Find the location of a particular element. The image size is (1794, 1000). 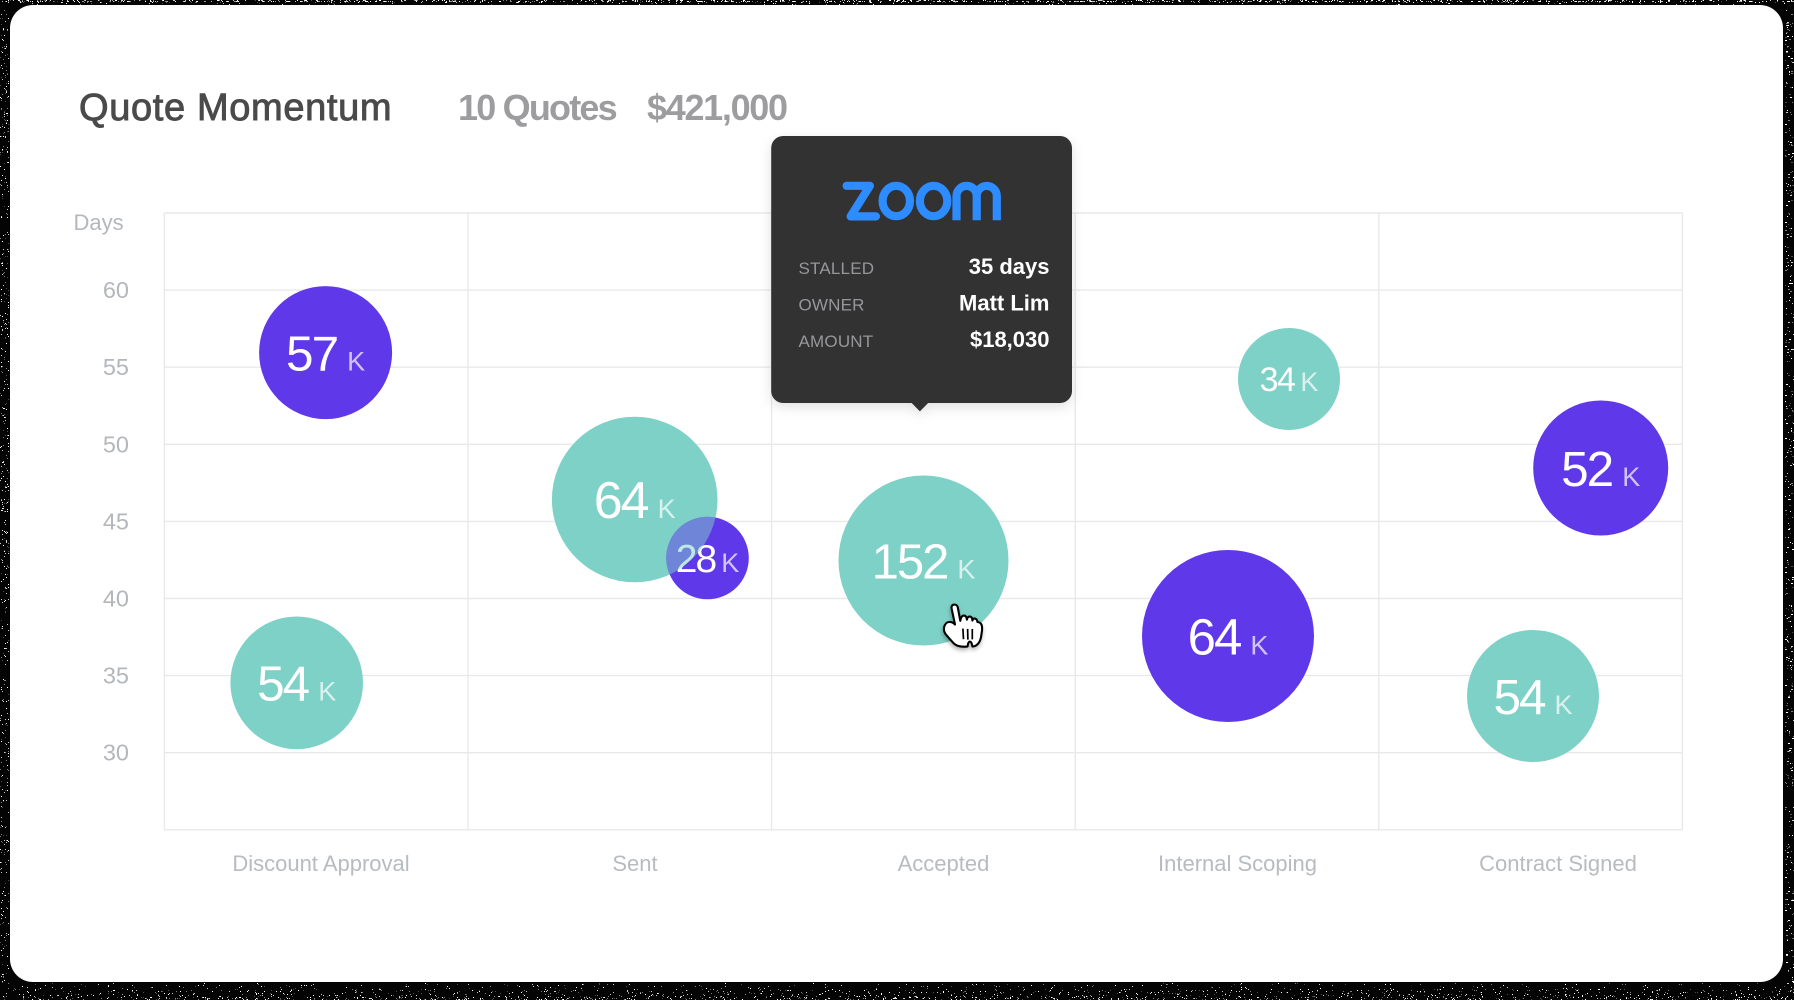

svg-text: 55 is located at coordinates (116, 367).